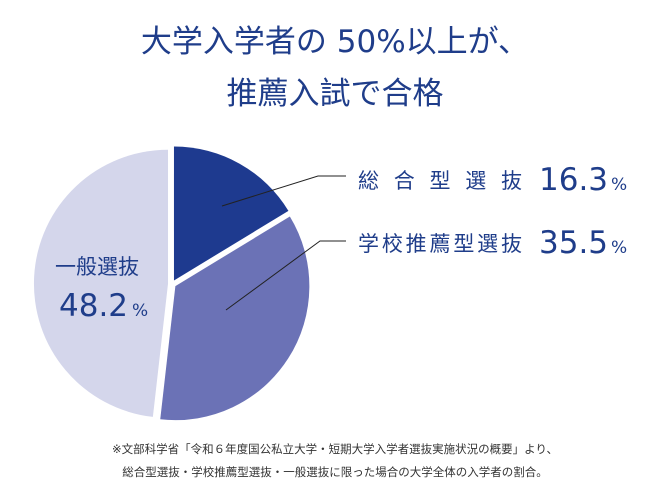  I want to click on label-suisen-unit: %, so click(619, 248).